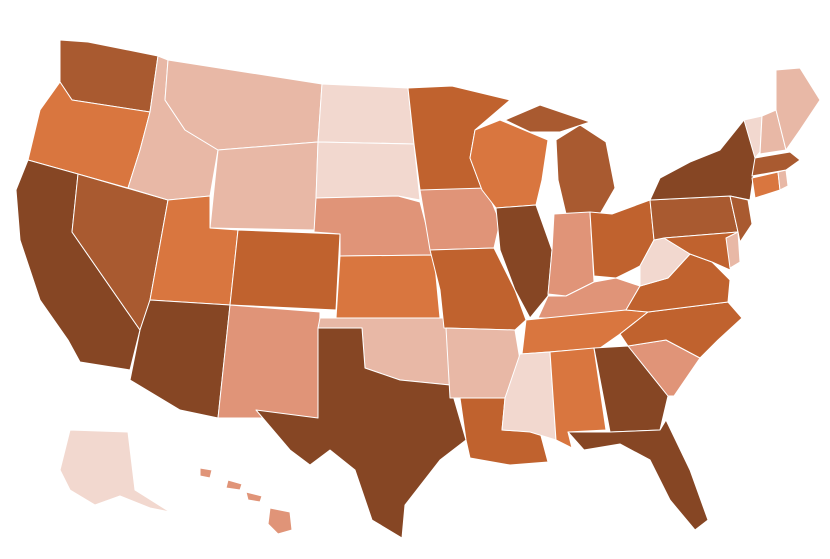 The width and height of the screenshot is (830, 559). What do you see at coordinates (733, 250) in the screenshot?
I see `state-DE` at bounding box center [733, 250].